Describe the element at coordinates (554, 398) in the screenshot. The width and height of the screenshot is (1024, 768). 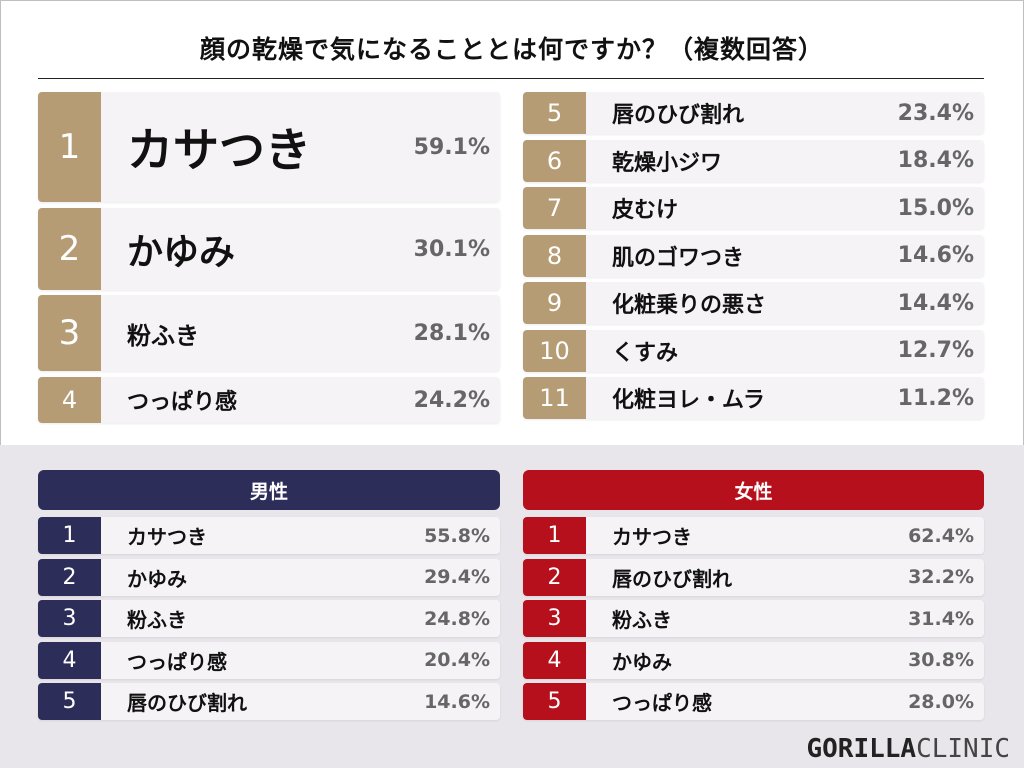
I see `rank-number: 11` at that location.